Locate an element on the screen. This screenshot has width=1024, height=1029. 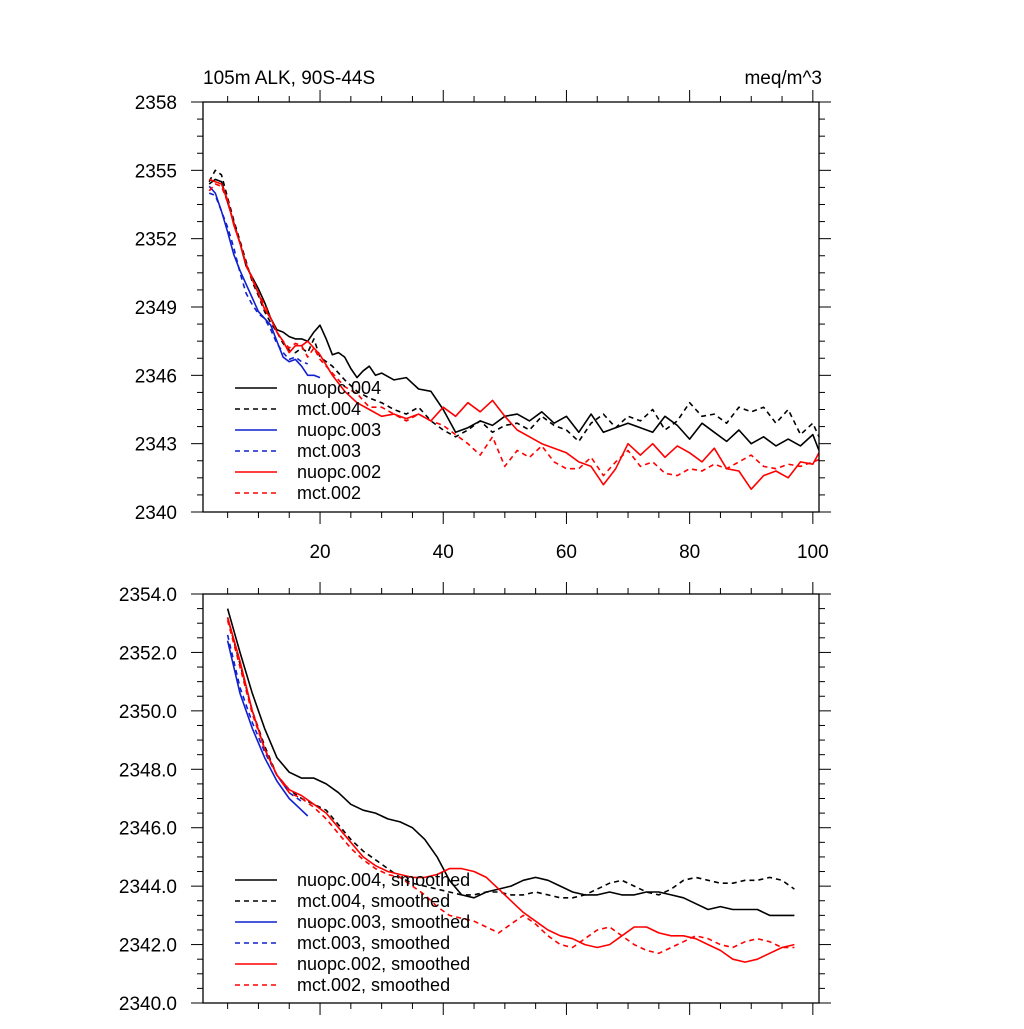
y-tick-label: 2344.0 is located at coordinates (148, 887).